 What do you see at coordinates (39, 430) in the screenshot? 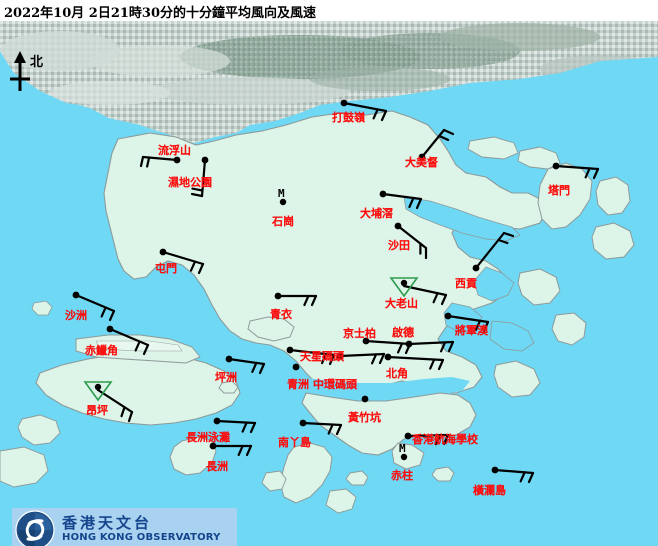
I see `southwest-lantau-islet` at bounding box center [39, 430].